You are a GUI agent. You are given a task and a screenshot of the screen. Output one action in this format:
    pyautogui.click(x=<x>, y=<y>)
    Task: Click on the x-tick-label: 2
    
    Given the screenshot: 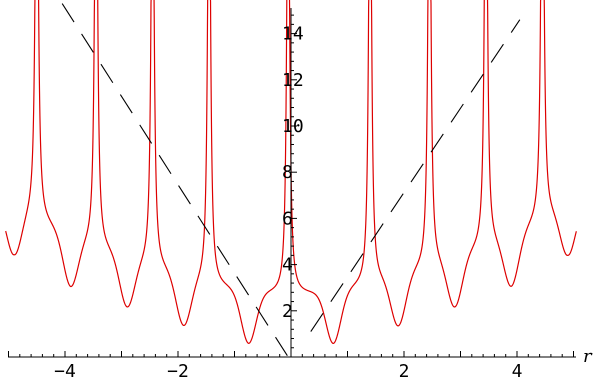 What is the action you would take?
    pyautogui.click(x=404, y=371)
    